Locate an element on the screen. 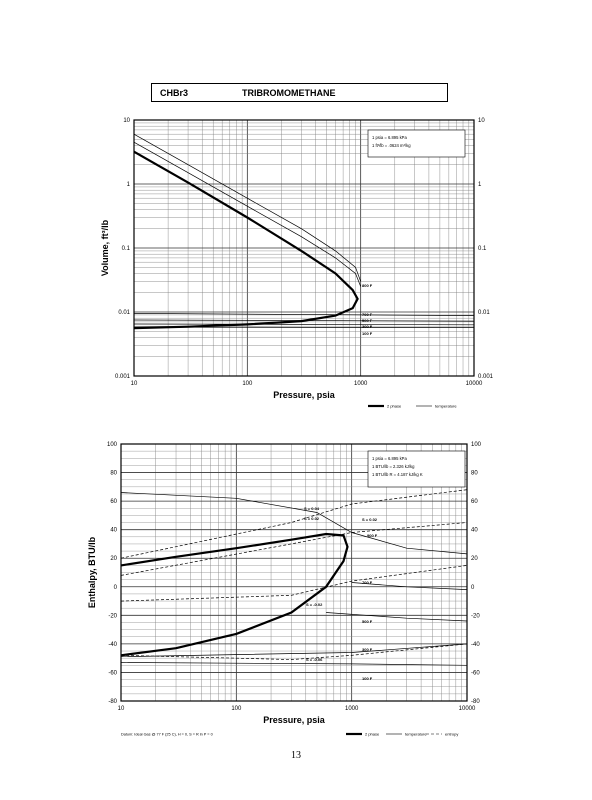 The width and height of the screenshot is (592, 800). y-tick-label-right: -60 is located at coordinates (475, 673).